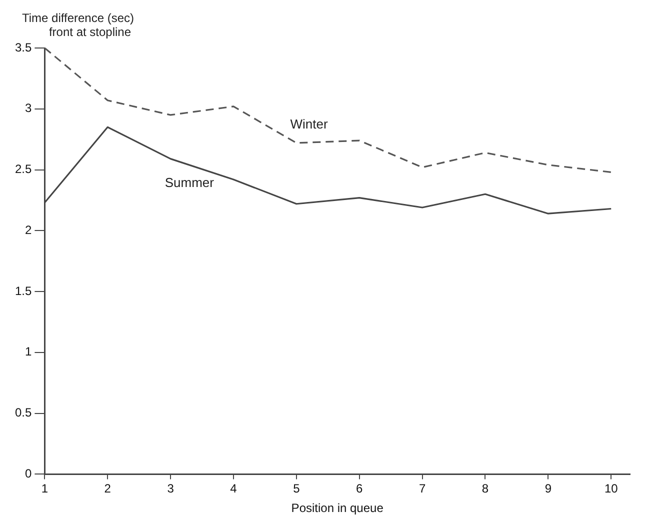 The image size is (647, 529). I want to click on y-tick-label: 1.5, so click(23, 291).